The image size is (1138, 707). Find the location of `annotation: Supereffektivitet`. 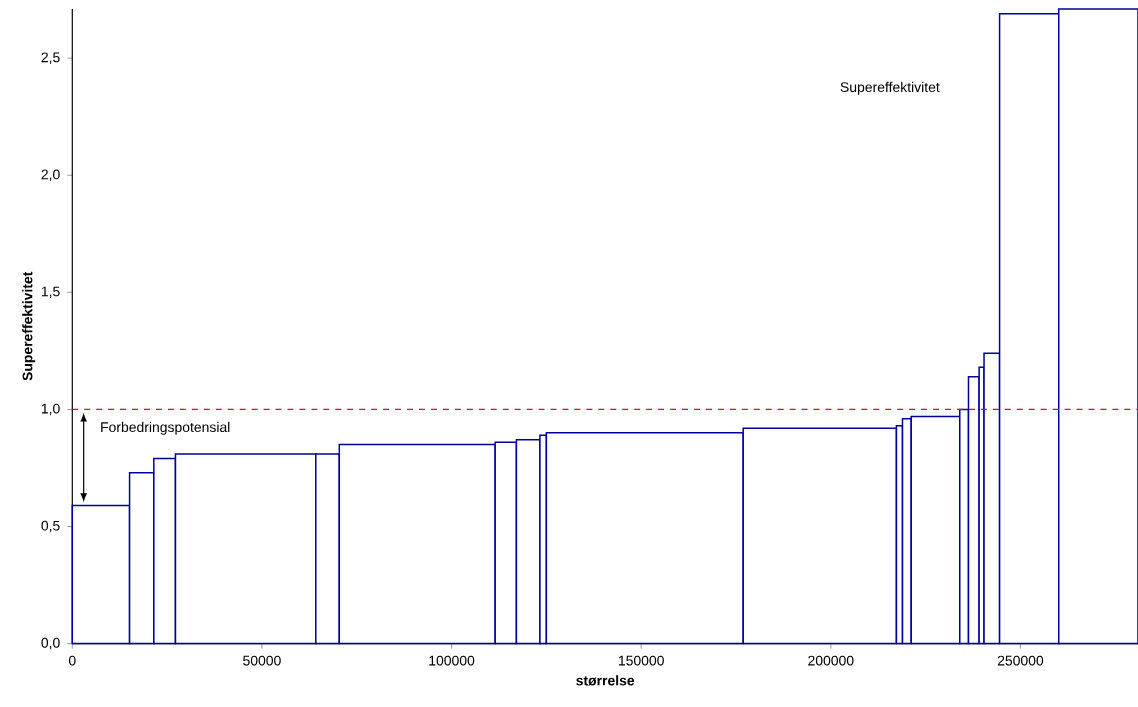

annotation: Supereffektivitet is located at coordinates (890, 88).